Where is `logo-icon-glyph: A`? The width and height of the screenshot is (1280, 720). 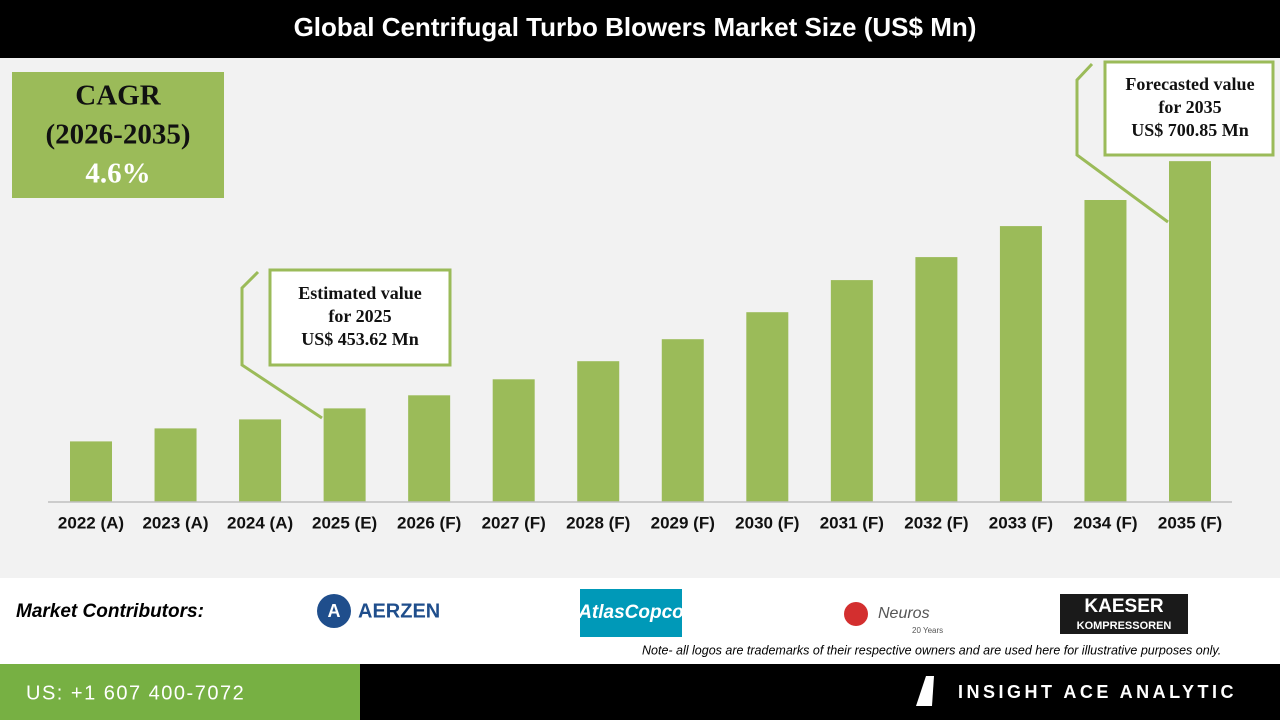 logo-icon-glyph: A is located at coordinates (334, 611).